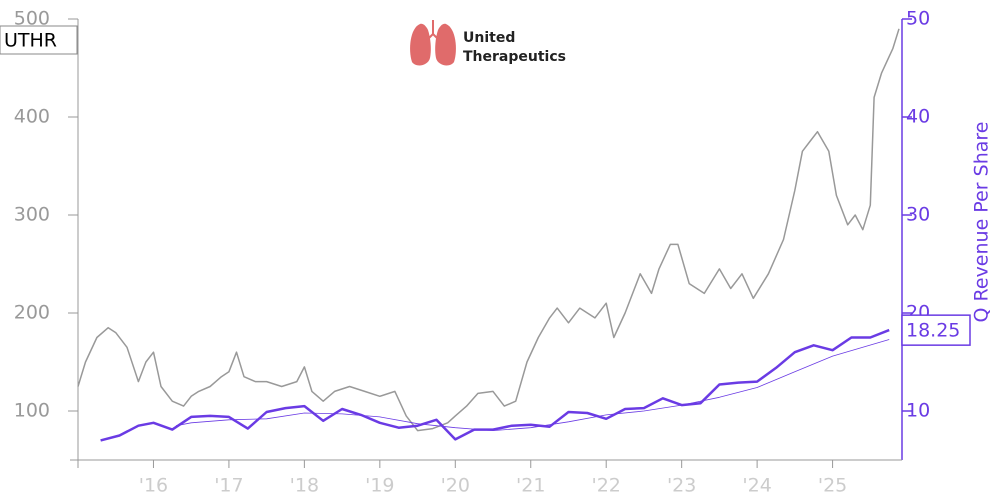 The width and height of the screenshot is (1000, 500). Describe the element at coordinates (30, 41) in the screenshot. I see `ticker: UTHR` at that location.